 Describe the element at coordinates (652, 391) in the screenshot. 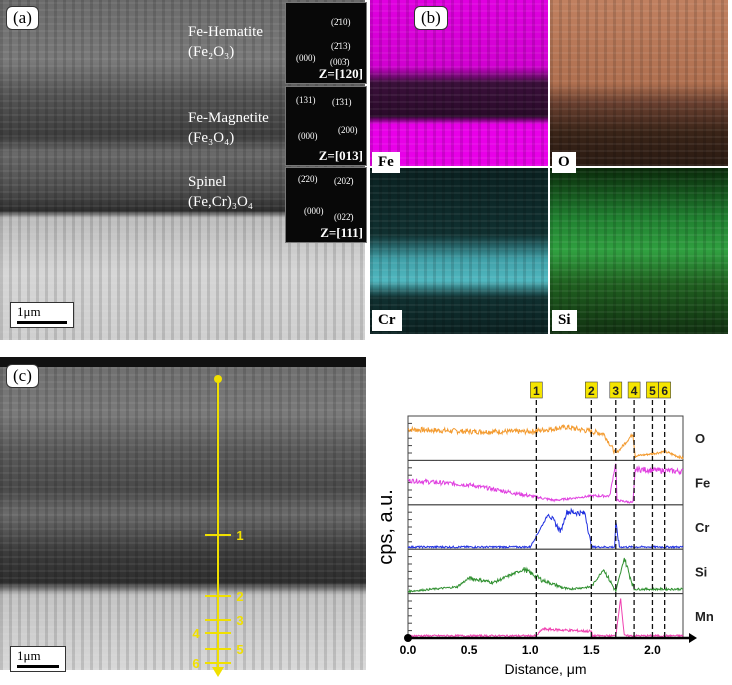

I see `marker-label: 5` at that location.